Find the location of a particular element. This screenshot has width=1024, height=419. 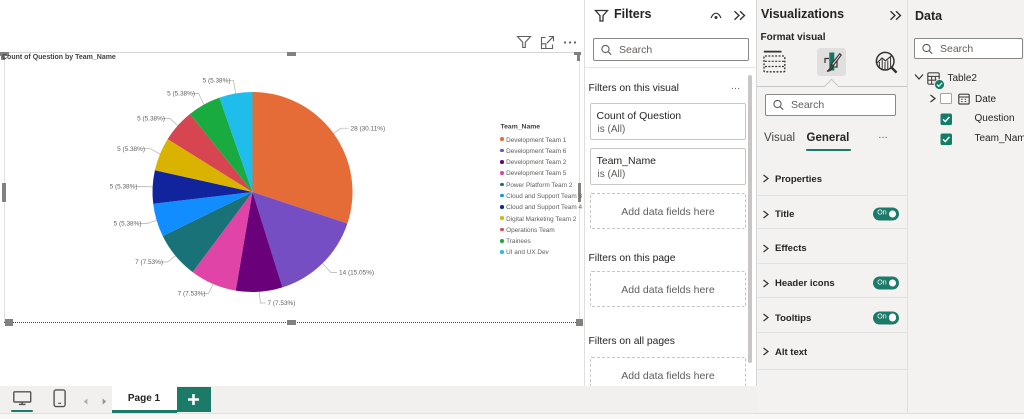

svg-text: 28 (30.11%) is located at coordinates (368, 128).